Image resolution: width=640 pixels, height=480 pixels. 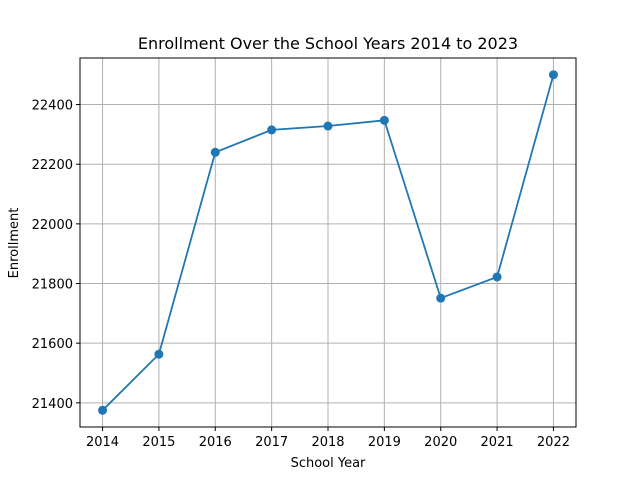 I want to click on y-axis-label: Enrollment, so click(x=14, y=243).